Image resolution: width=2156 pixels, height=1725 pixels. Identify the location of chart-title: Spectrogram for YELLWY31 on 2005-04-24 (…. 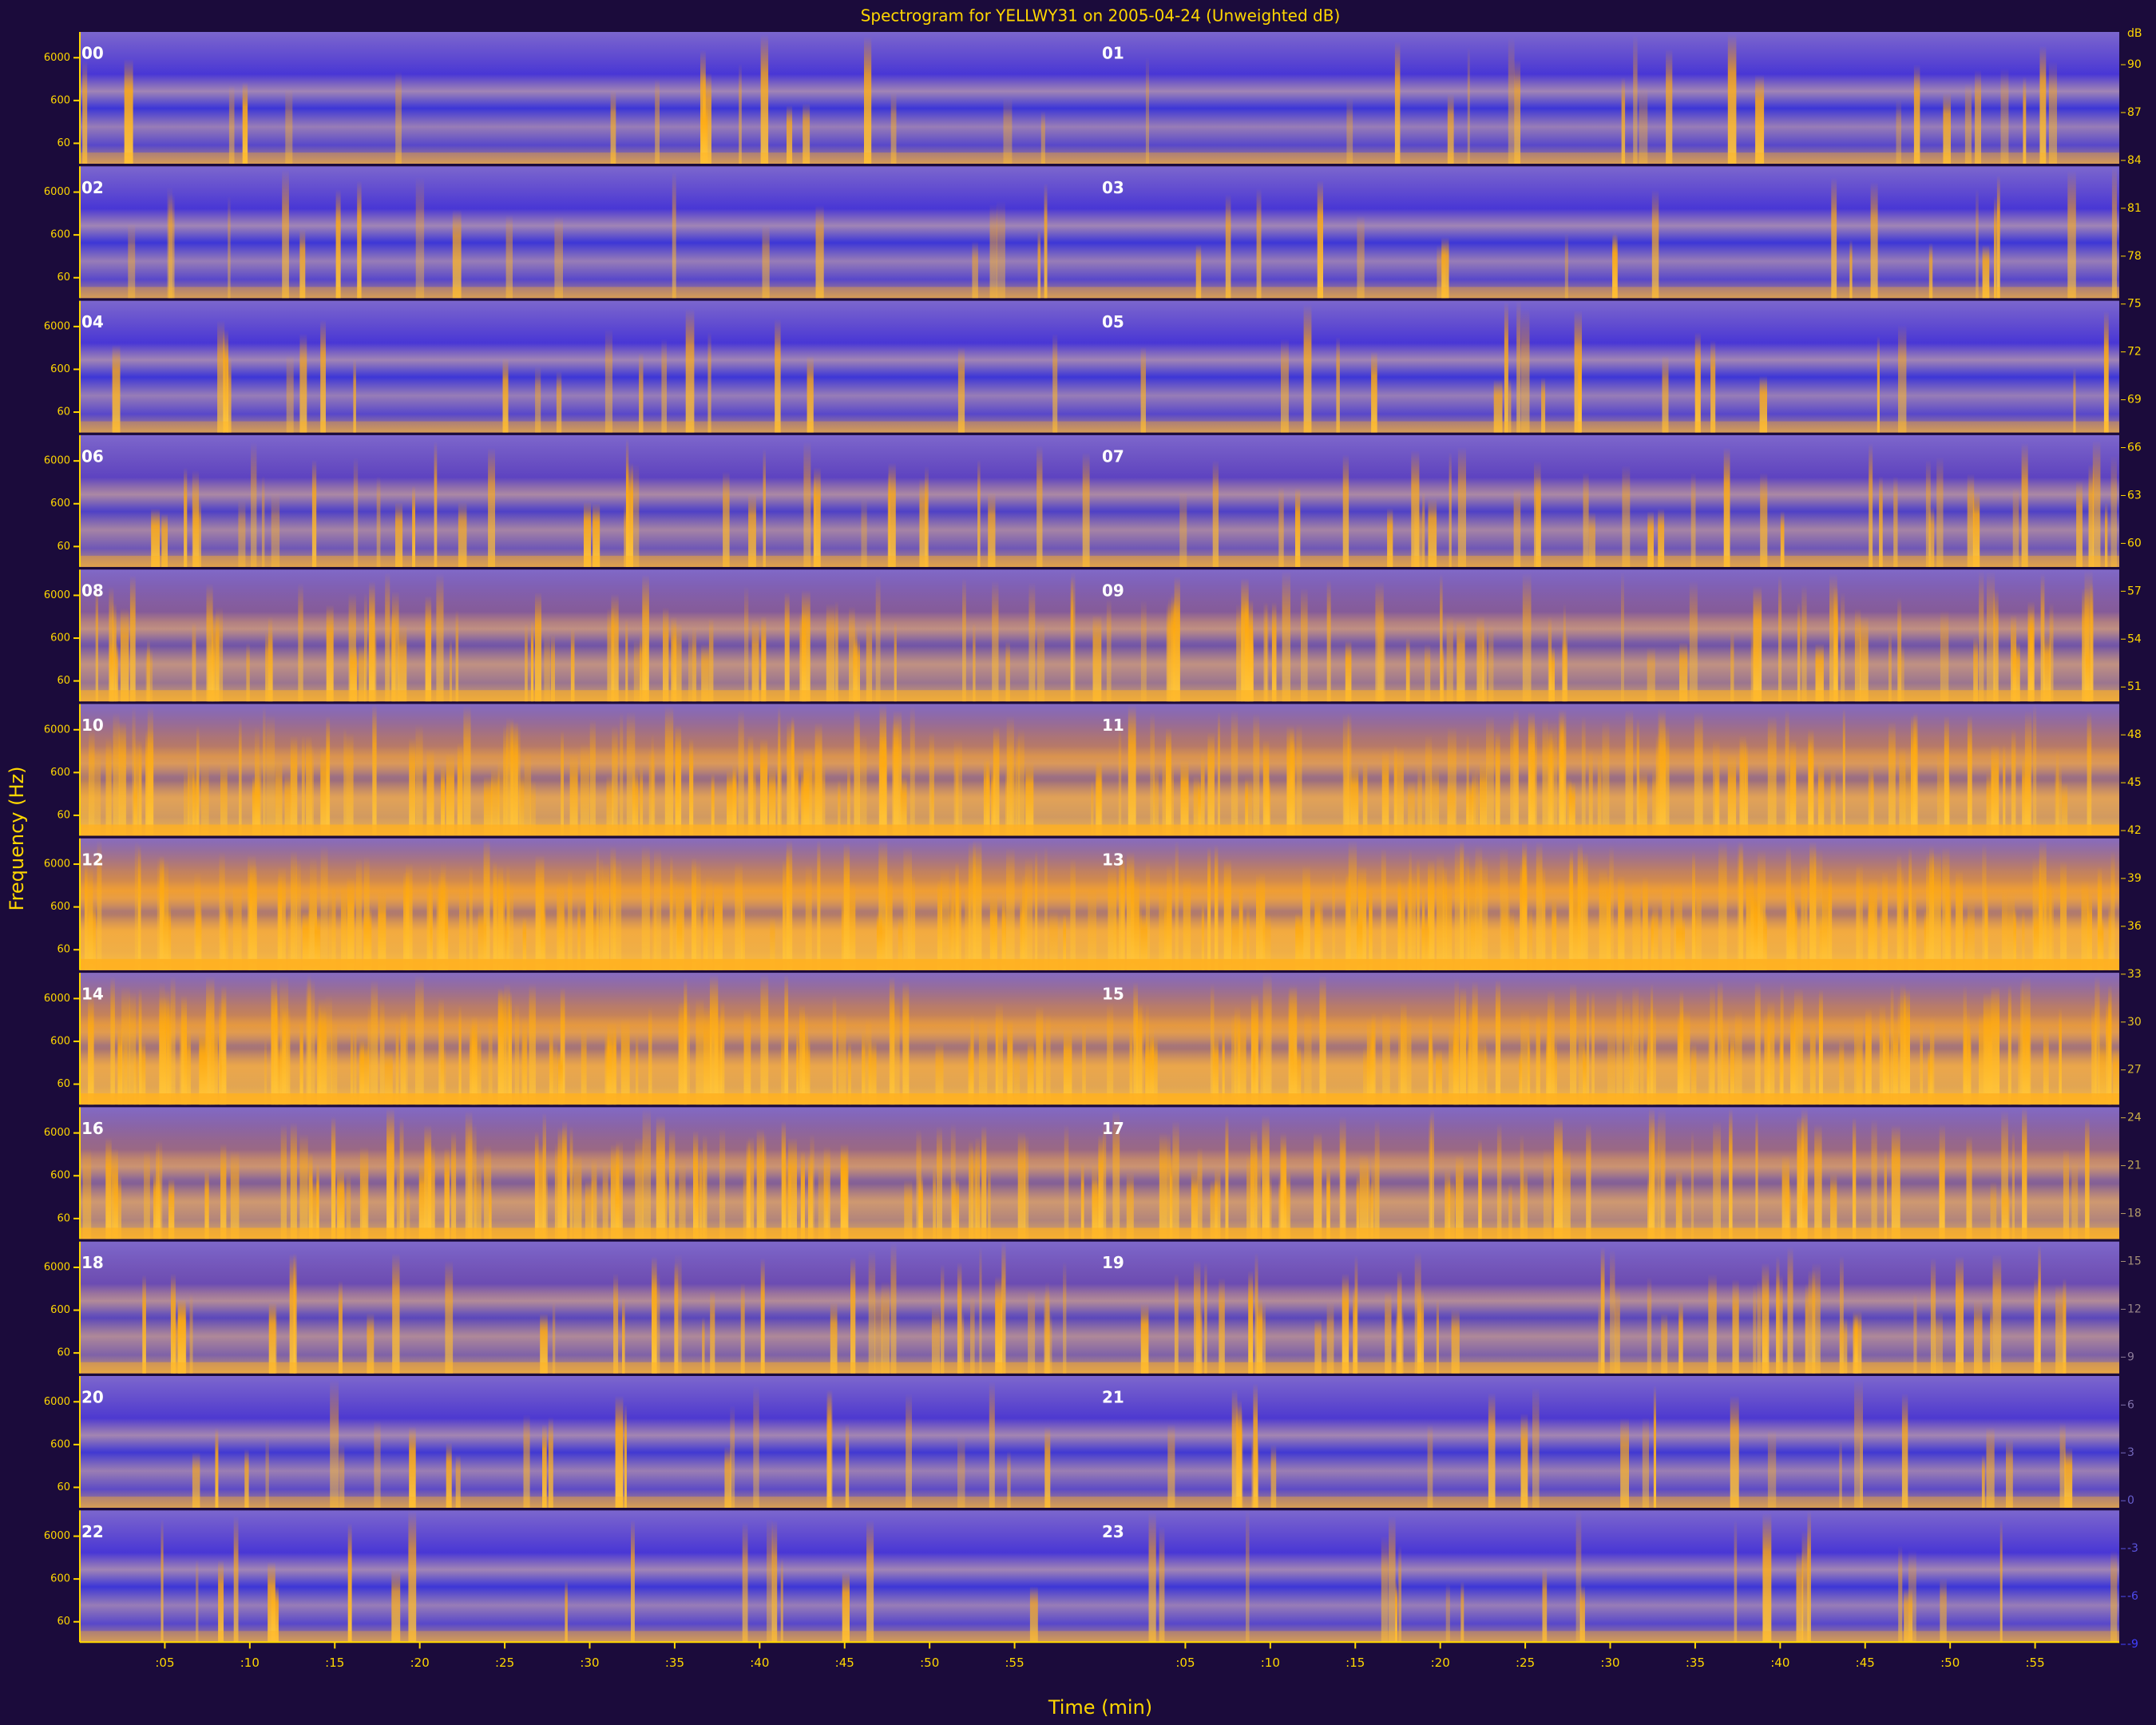
(1101, 16).